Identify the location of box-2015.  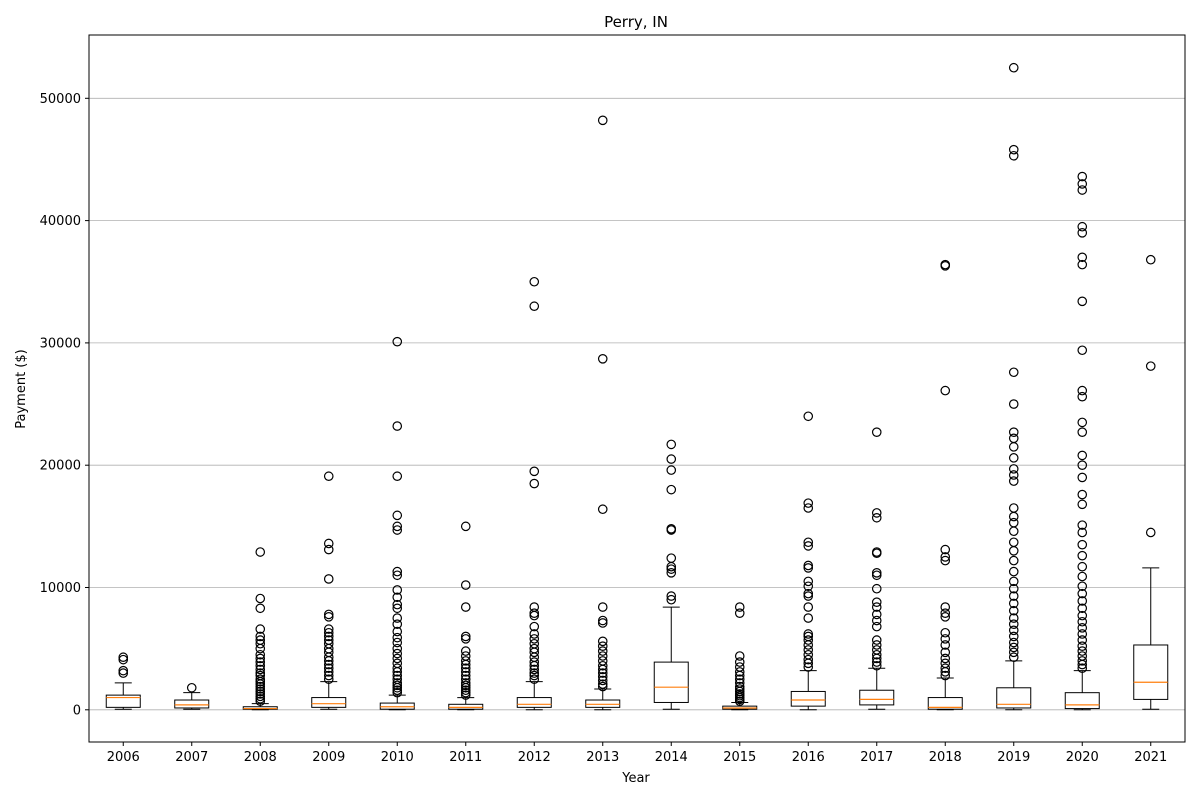
(740, 656).